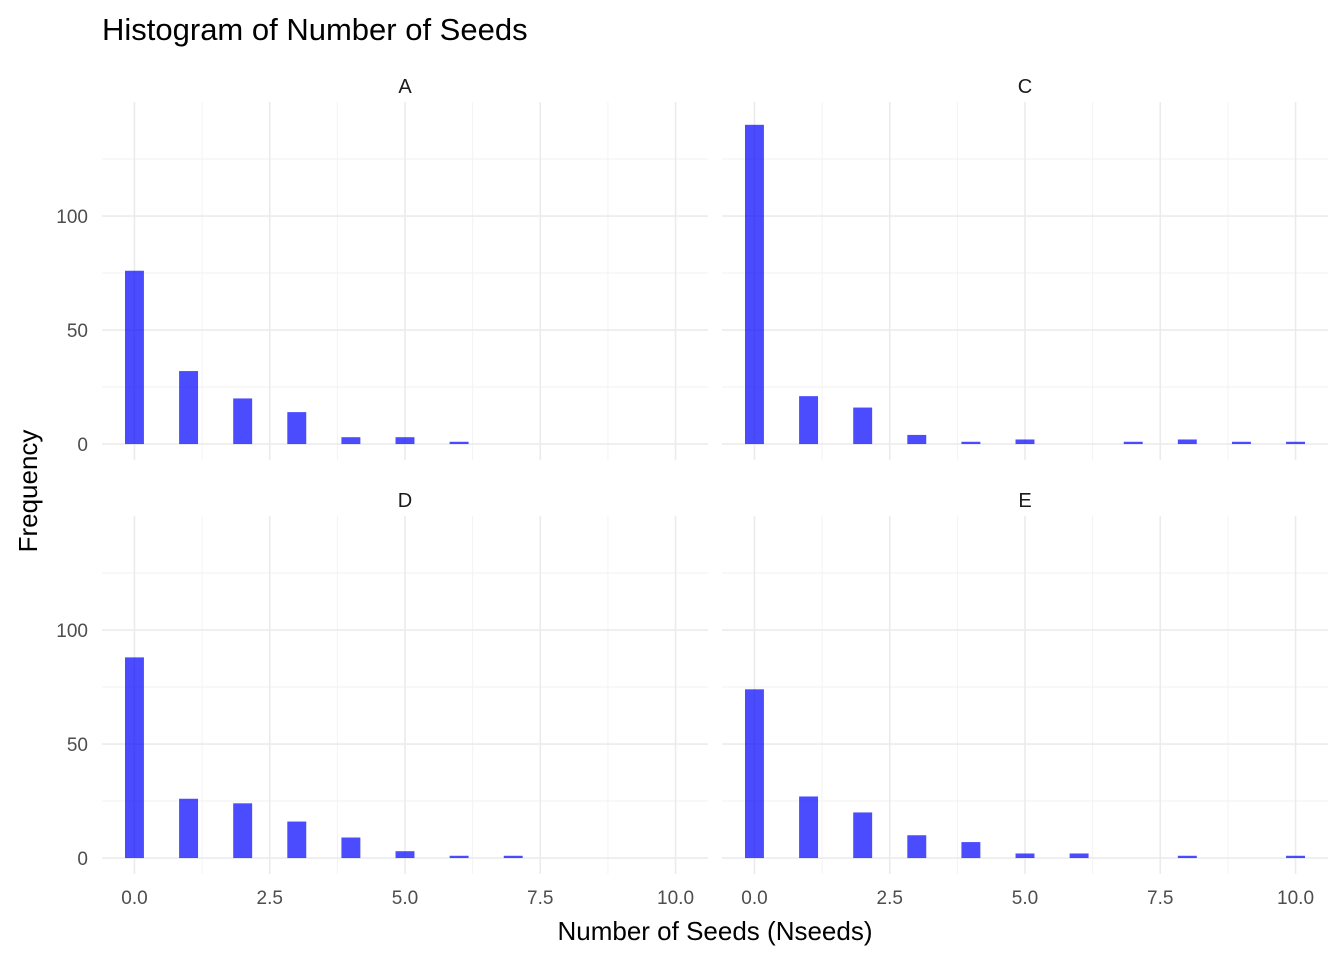 This screenshot has height=960, width=1344. Describe the element at coordinates (714, 931) in the screenshot. I see `x-axis-title: Number of Seeds (Nseeds)` at that location.